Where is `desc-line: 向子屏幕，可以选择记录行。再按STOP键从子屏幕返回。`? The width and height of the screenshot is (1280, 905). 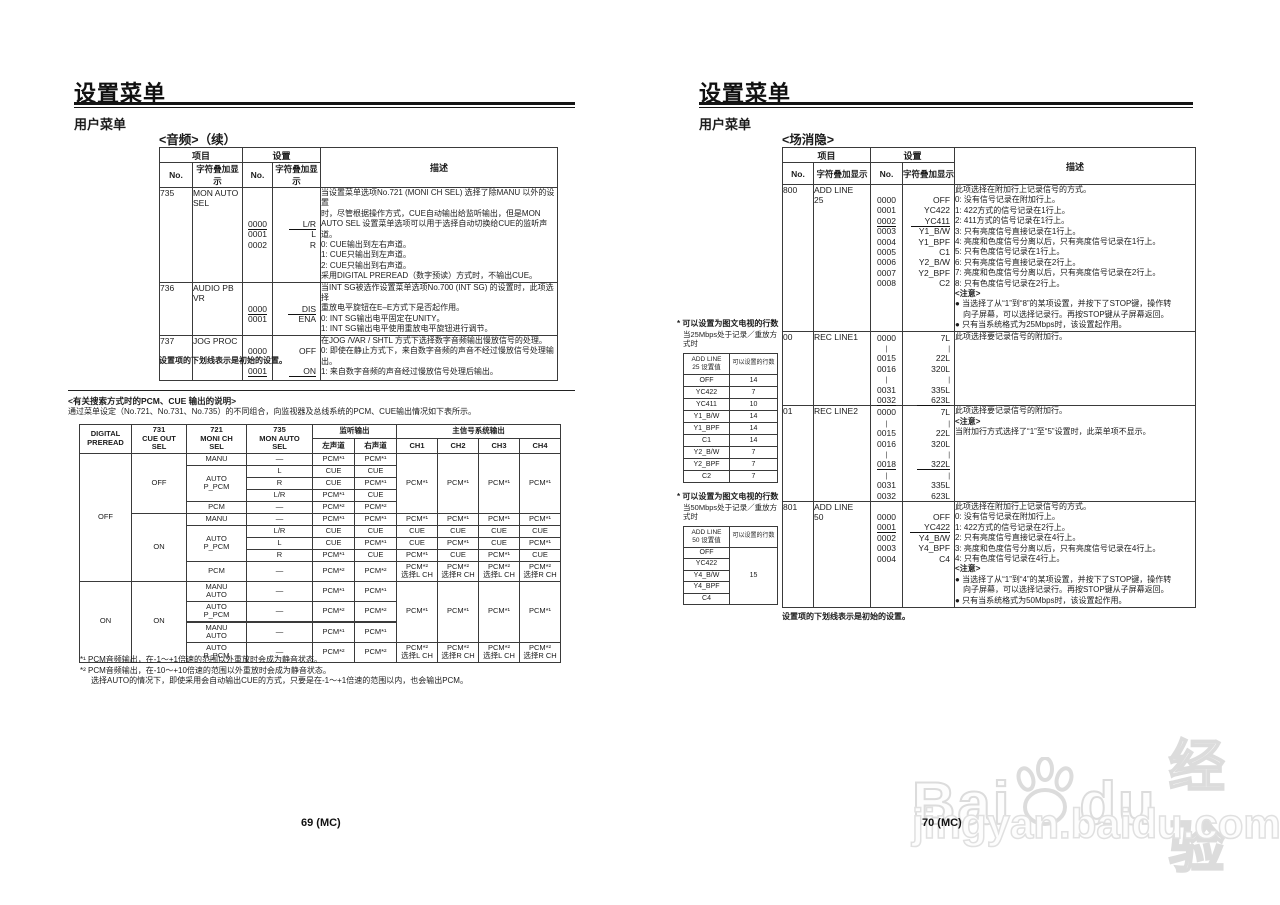 desc-line: 向子屏幕，可以选择记录行。再按STOP键从子屏幕返回。 is located at coordinates (1062, 590).